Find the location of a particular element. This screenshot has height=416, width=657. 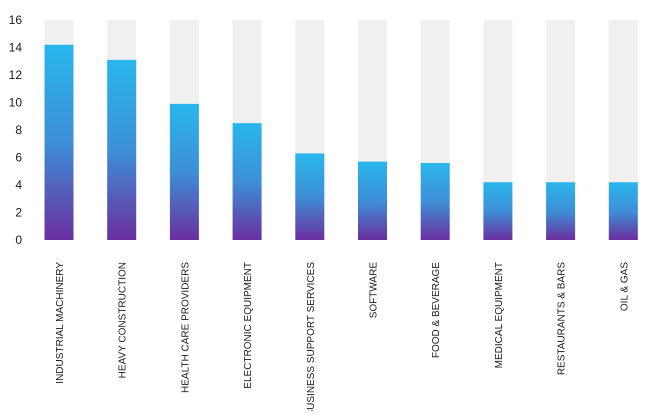

x-tick-label: OIL & GAS is located at coordinates (624, 286).